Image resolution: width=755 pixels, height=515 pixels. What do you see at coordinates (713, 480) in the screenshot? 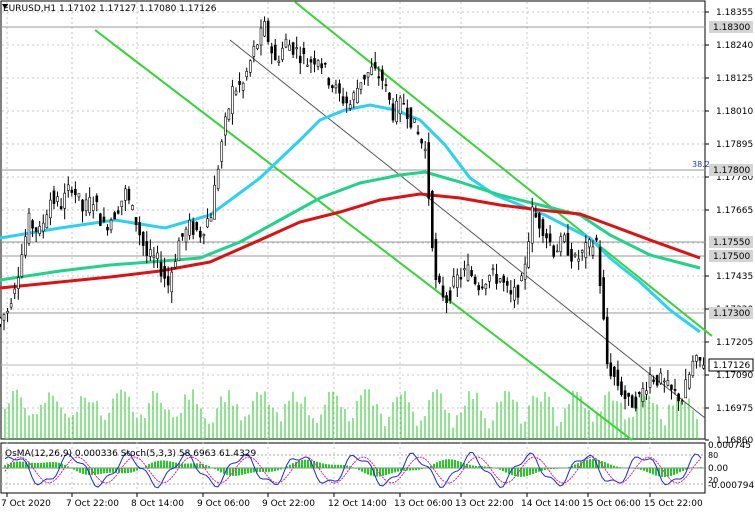
I see `stoch-label-20: 20` at bounding box center [713, 480].